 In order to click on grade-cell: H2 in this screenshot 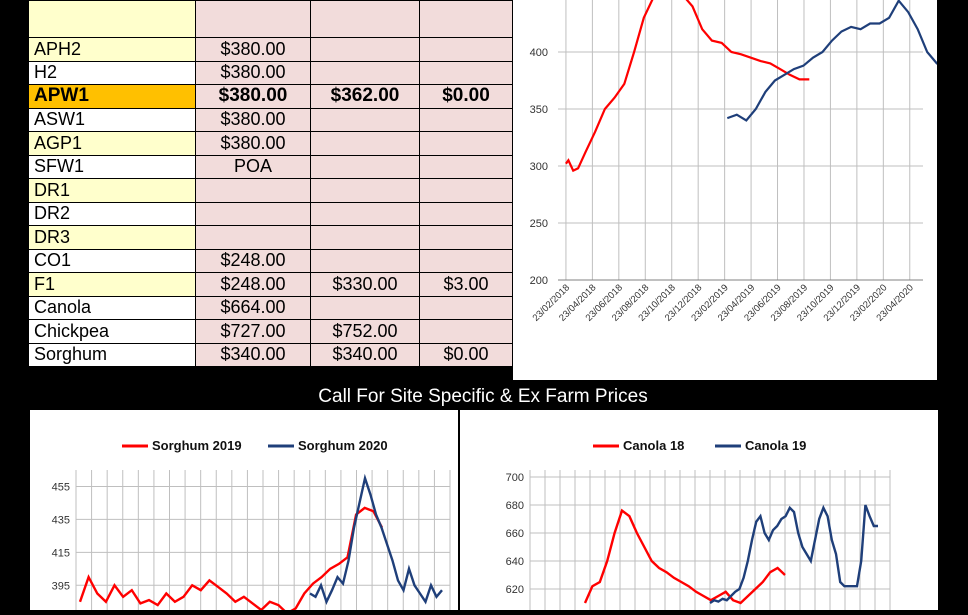, I will do `click(112, 72)`.